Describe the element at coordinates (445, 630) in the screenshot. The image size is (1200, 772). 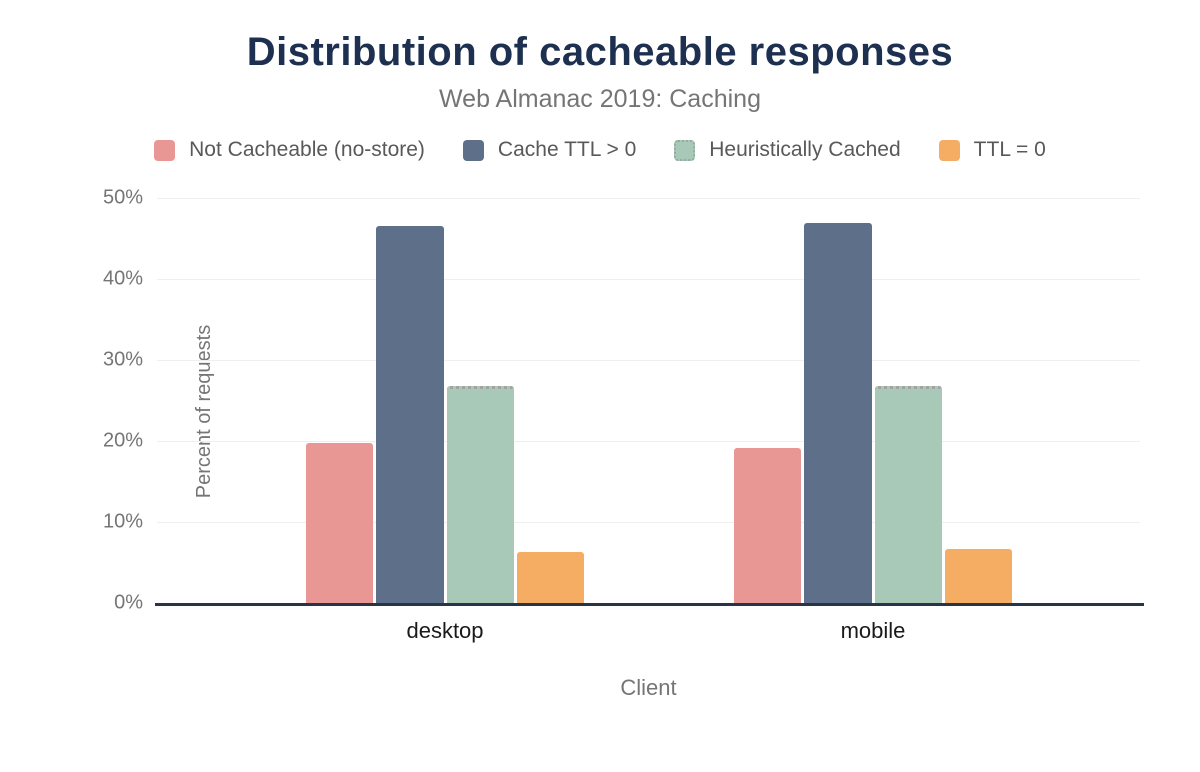
I see `x-tick-desktop: desktop` at that location.